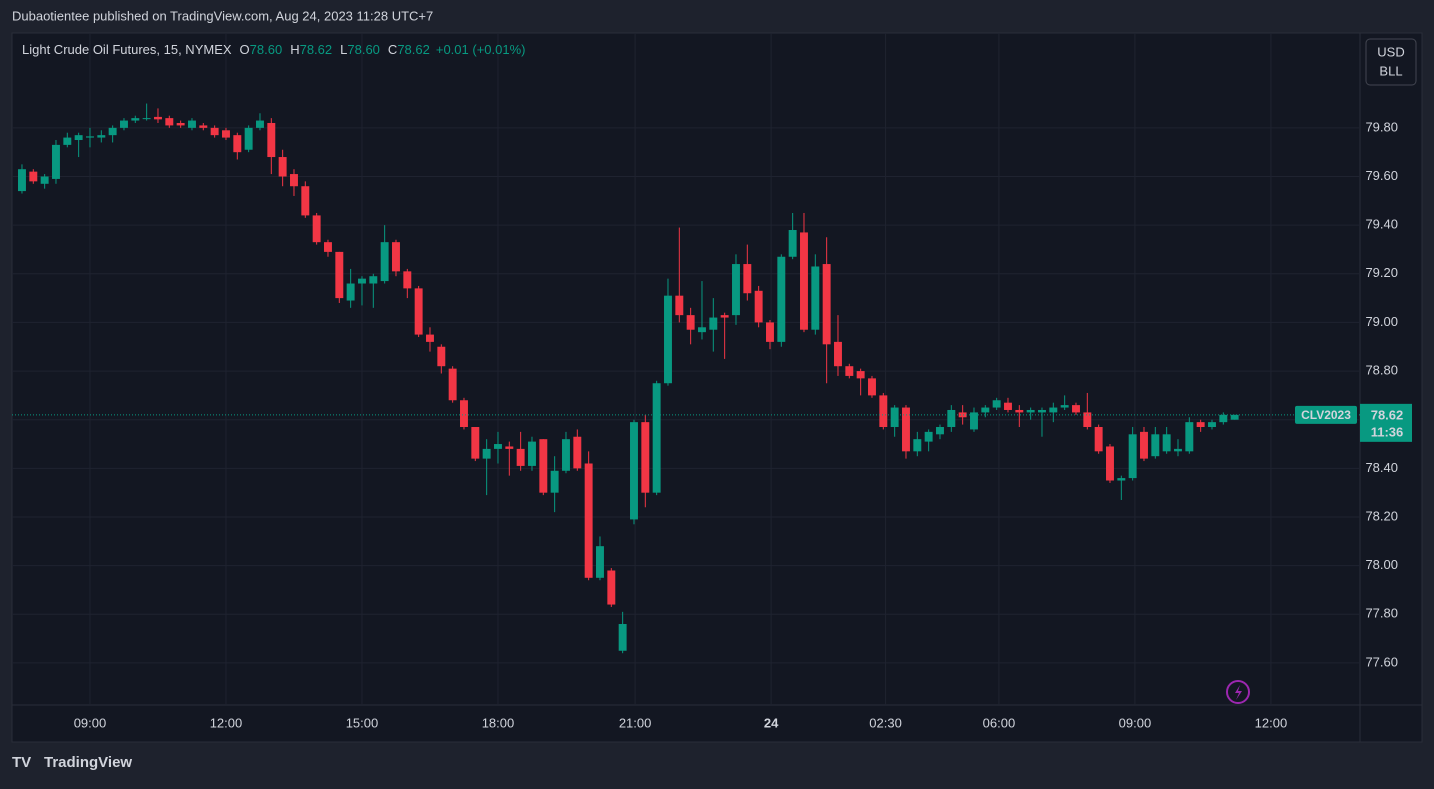 The height and width of the screenshot is (789, 1434). Describe the element at coordinates (1391, 62) in the screenshot. I see `currency-box` at that location.